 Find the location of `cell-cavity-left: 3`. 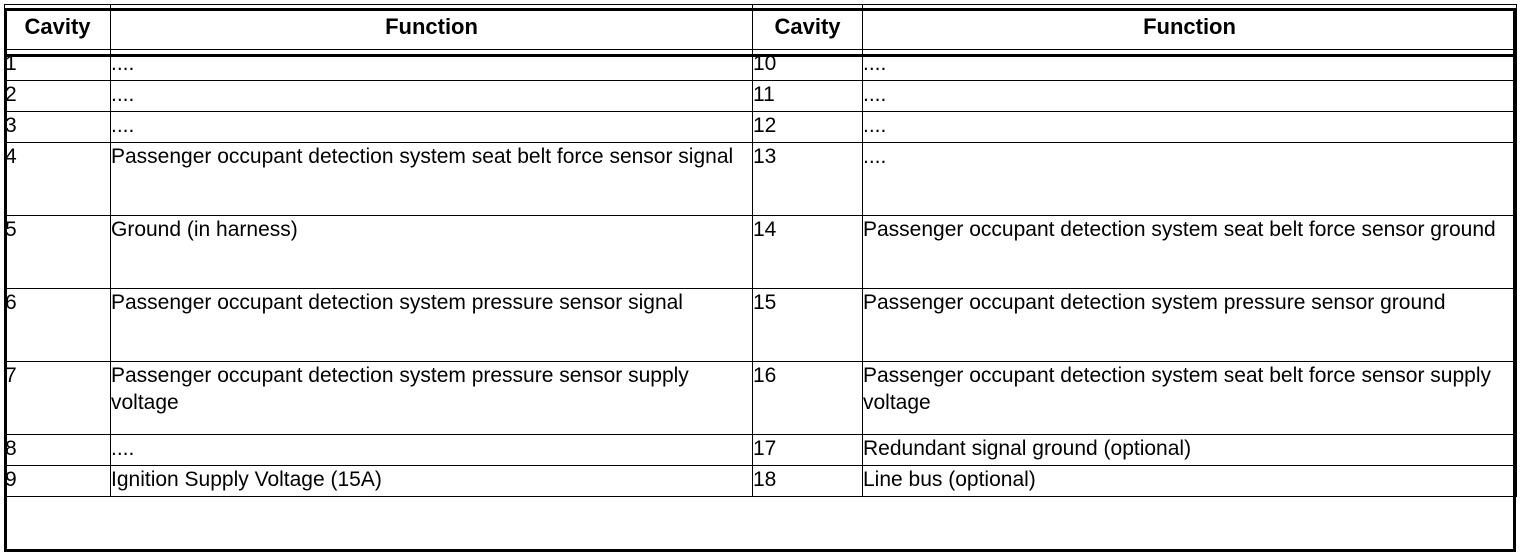

cell-cavity-left: 3 is located at coordinates (57, 127).